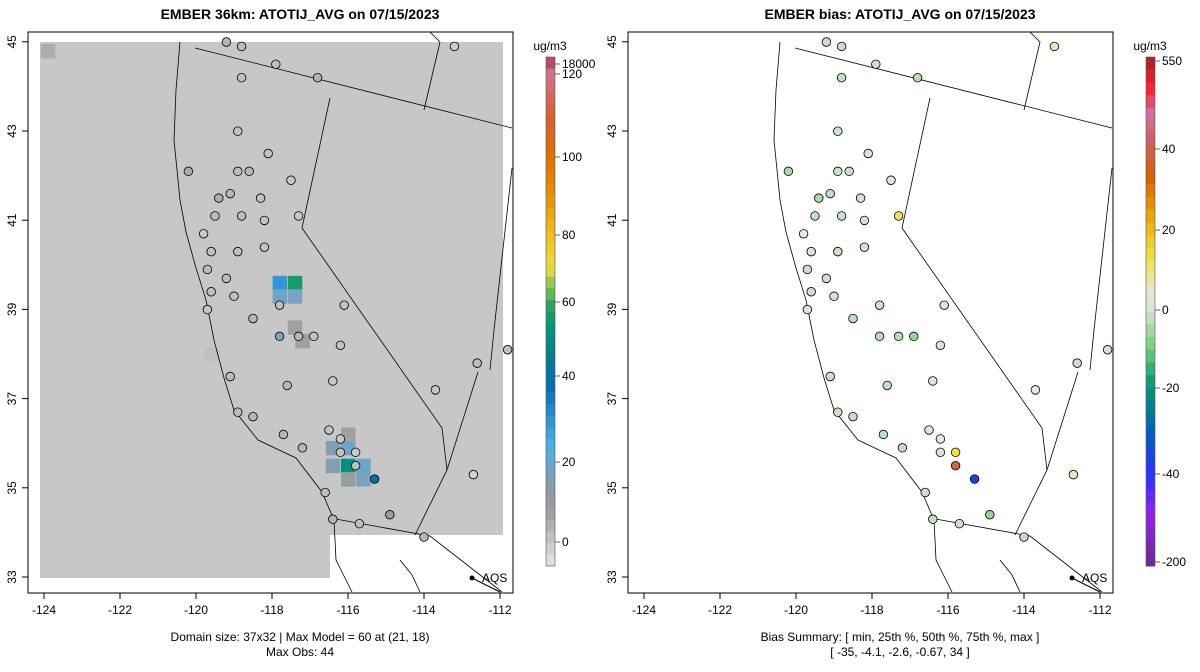  Describe the element at coordinates (1171, 388) in the screenshot. I see `colorbar-tick-label: -20` at that location.